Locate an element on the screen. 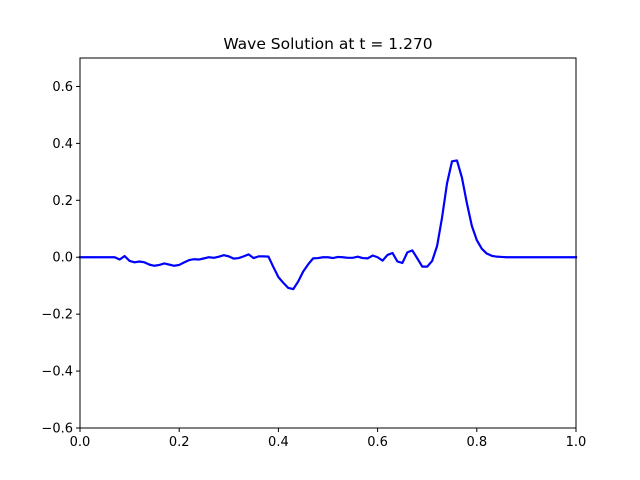 Image resolution: width=640 pixels, height=480 pixels. x-tick-label: 1.0 is located at coordinates (576, 442).